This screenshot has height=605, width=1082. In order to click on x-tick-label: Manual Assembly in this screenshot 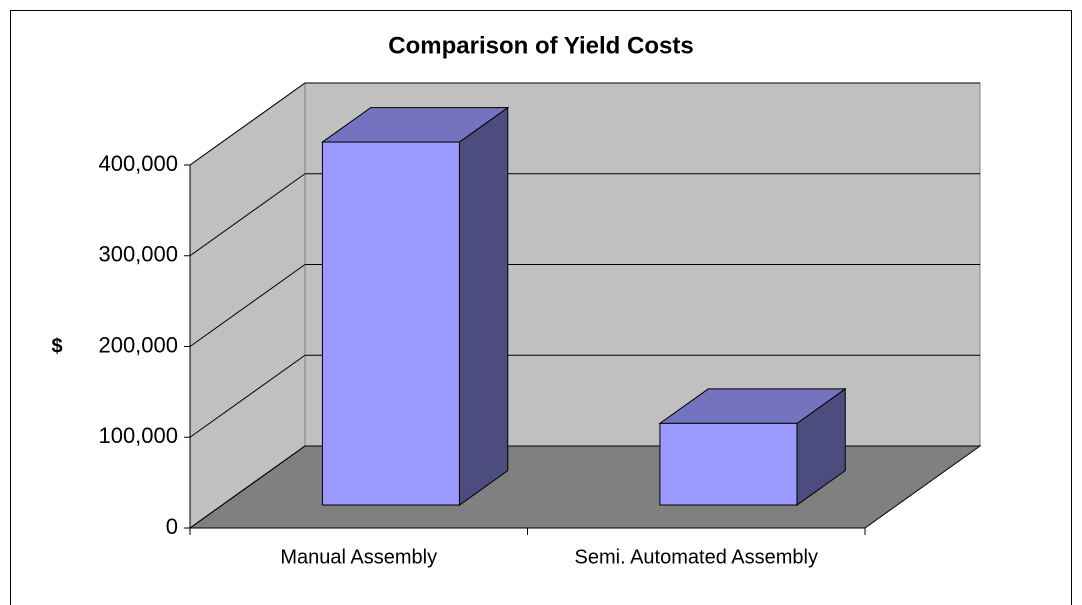, I will do `click(358, 557)`.